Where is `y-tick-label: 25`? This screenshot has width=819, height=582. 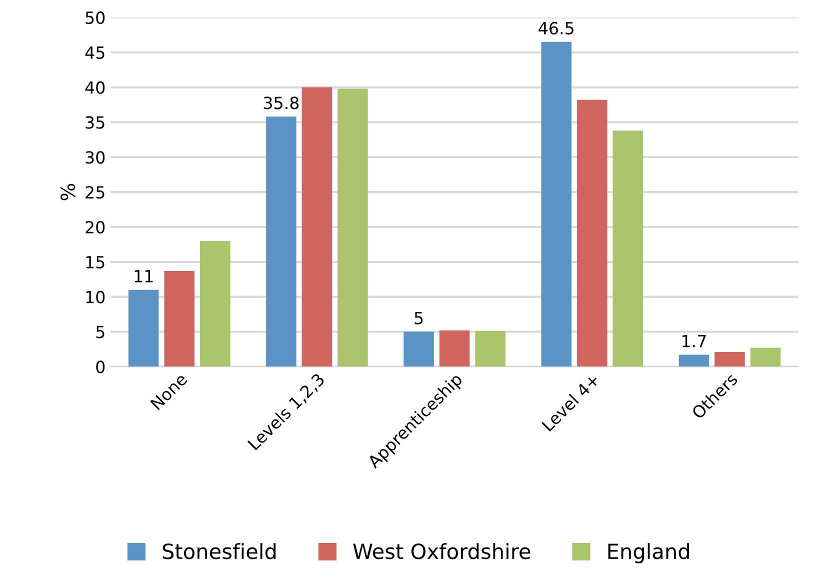 y-tick-label: 25 is located at coordinates (95, 192).